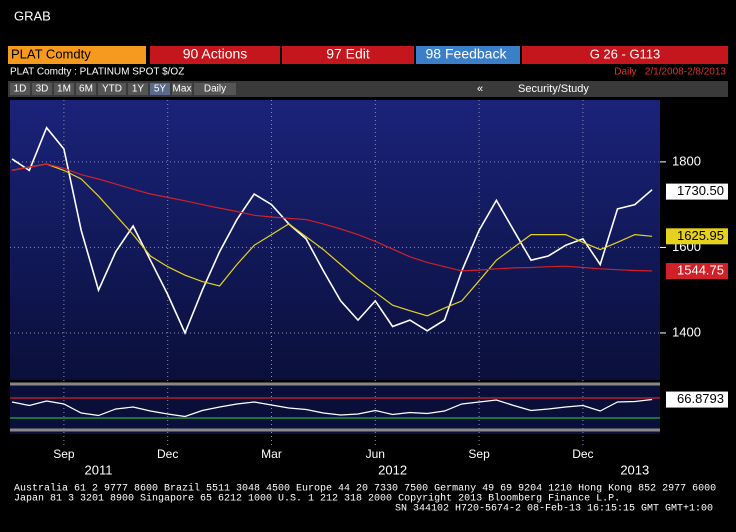 Image resolution: width=736 pixels, height=532 pixels. Describe the element at coordinates (700, 235) in the screenshot. I see `last-value-label: 1625.95` at that location.